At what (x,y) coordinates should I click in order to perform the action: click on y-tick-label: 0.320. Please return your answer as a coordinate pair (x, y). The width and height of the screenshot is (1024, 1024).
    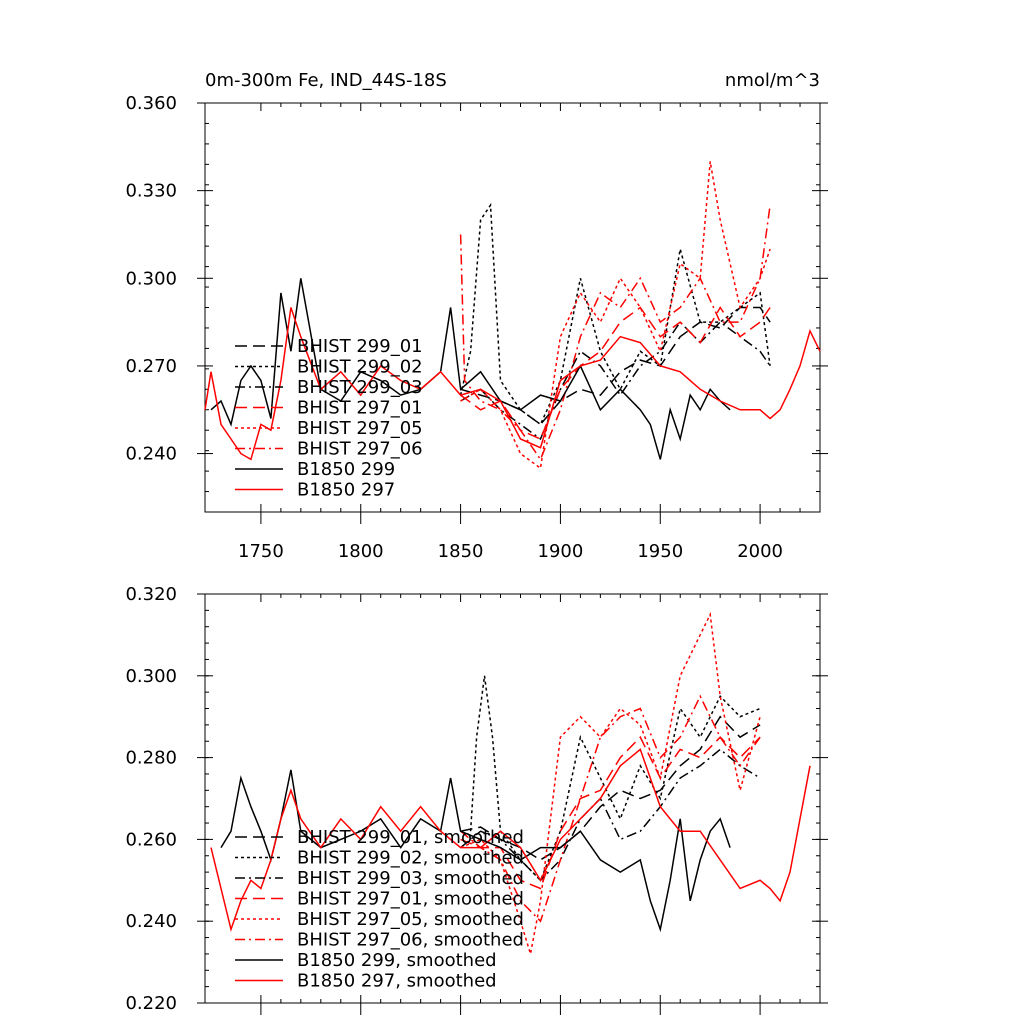
    Looking at the image, I should click on (151, 594).